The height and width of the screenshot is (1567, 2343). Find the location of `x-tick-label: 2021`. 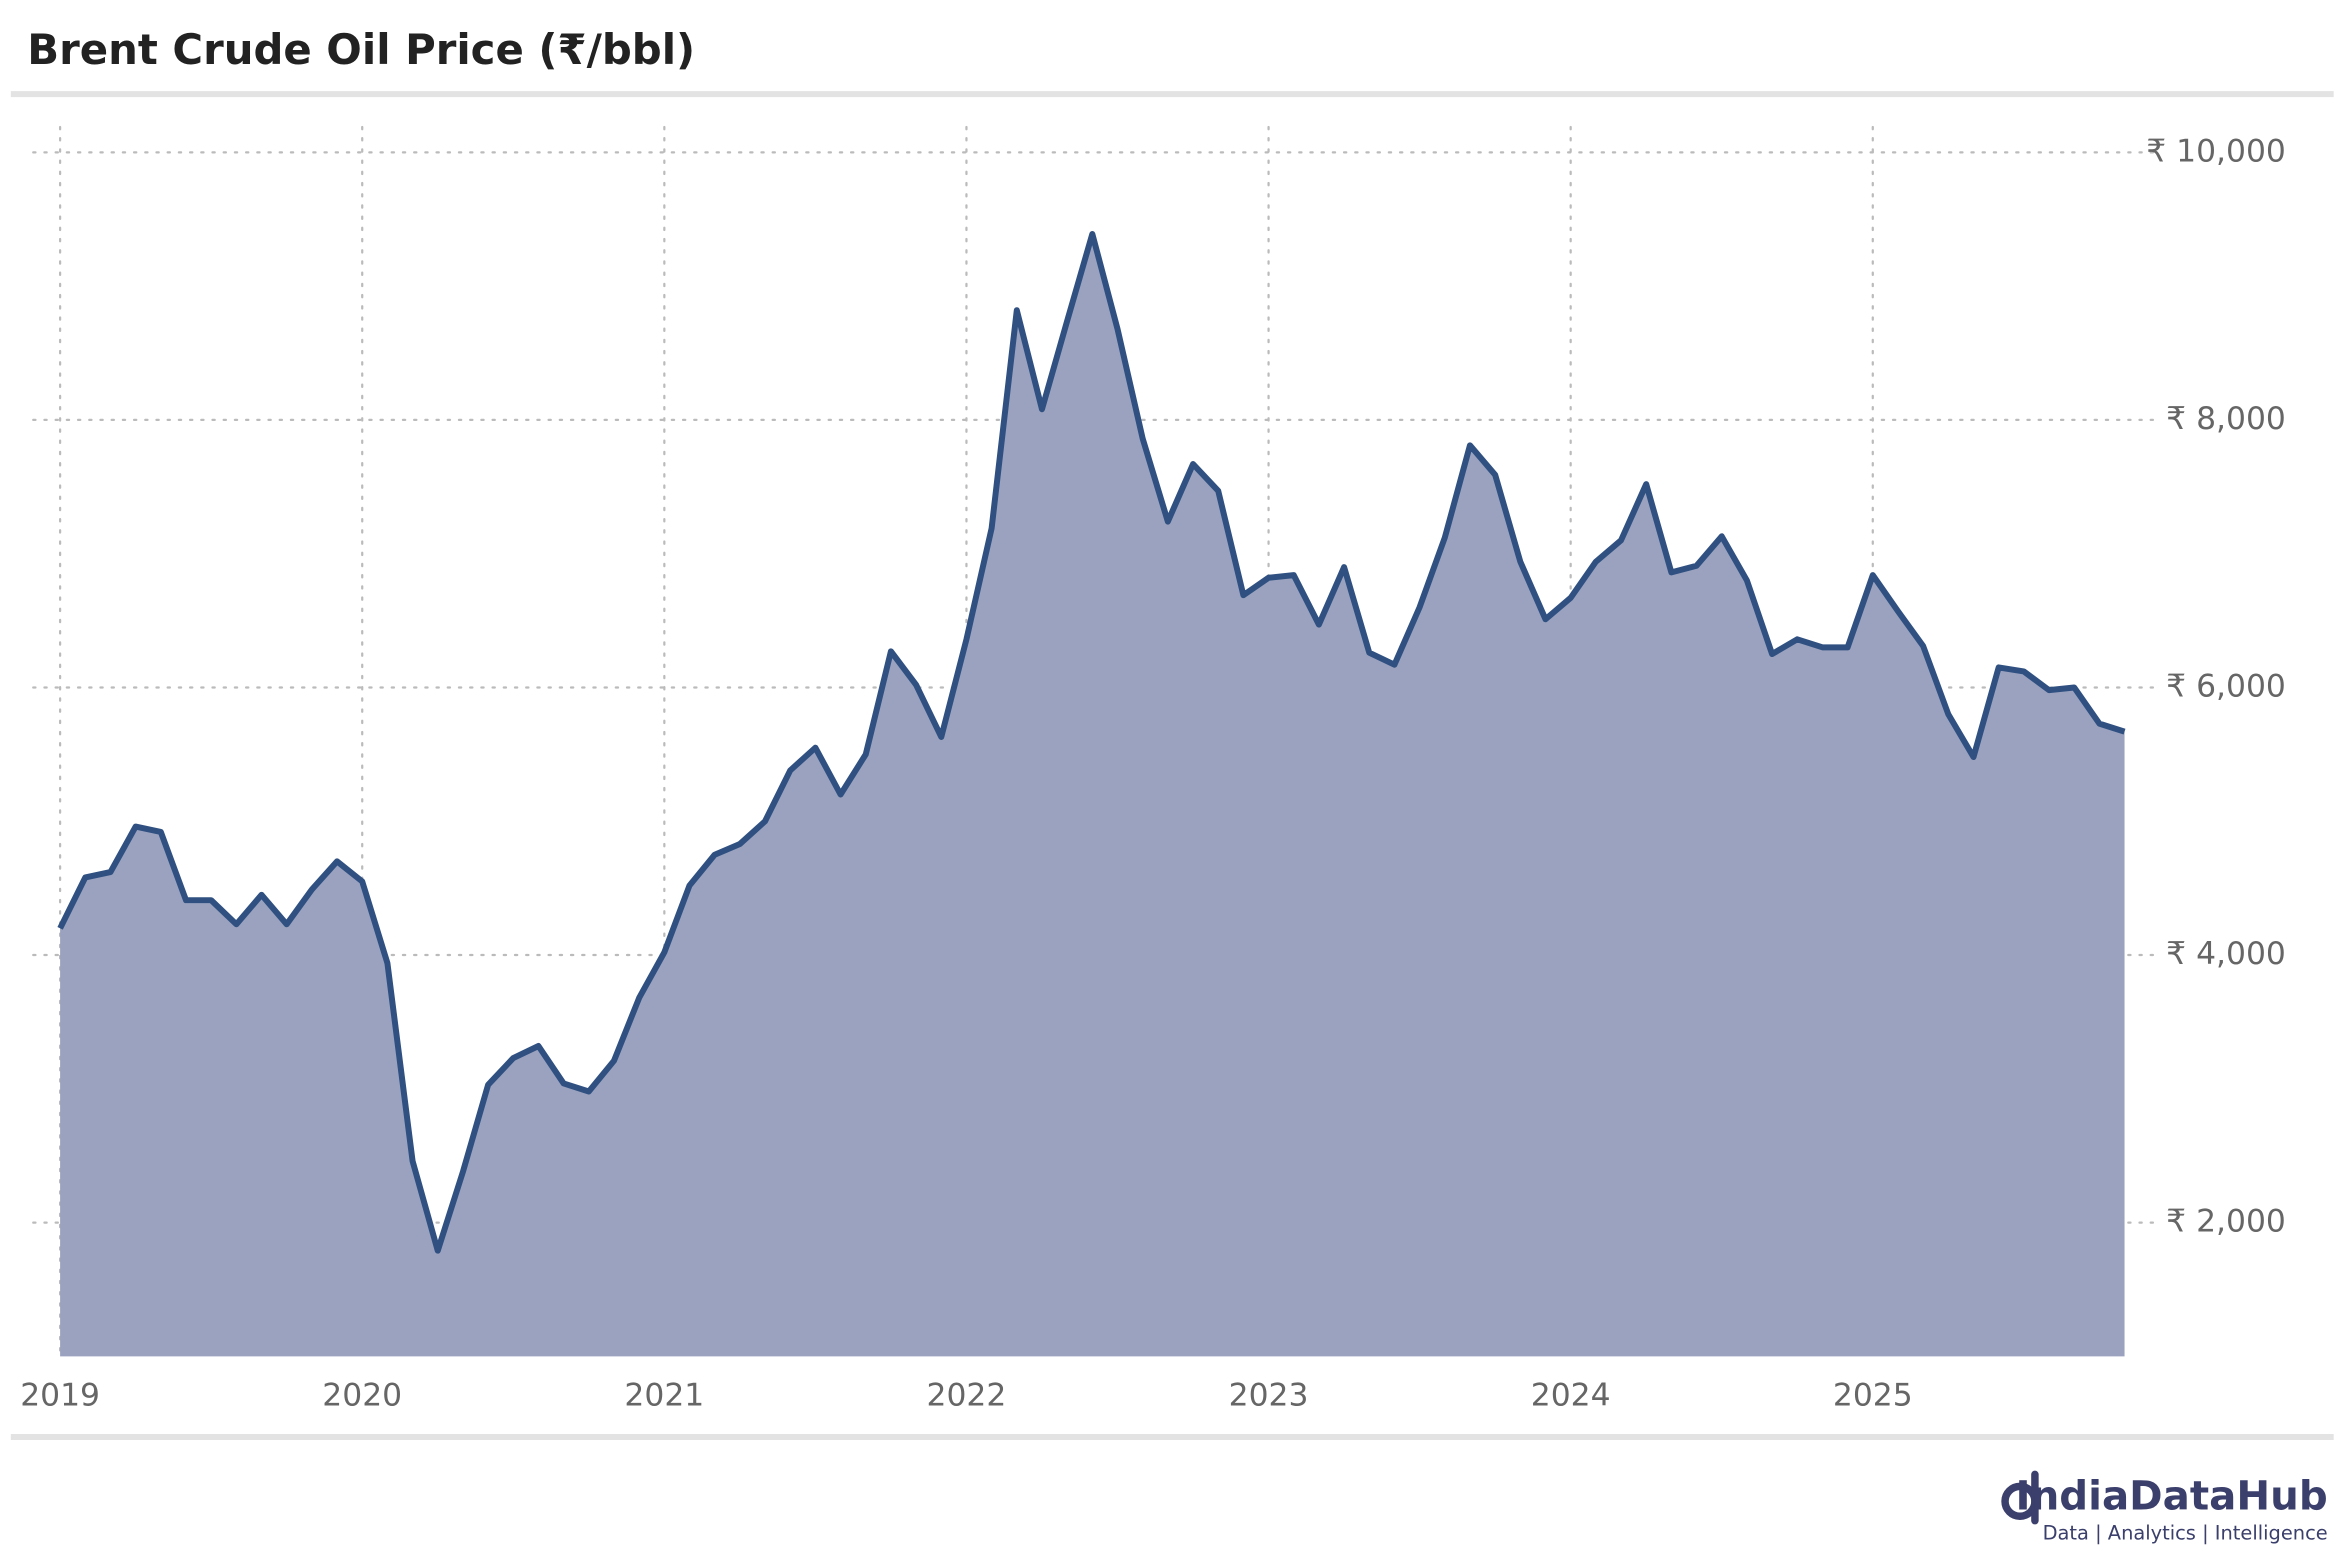

x-tick-label: 2021 is located at coordinates (664, 1396).